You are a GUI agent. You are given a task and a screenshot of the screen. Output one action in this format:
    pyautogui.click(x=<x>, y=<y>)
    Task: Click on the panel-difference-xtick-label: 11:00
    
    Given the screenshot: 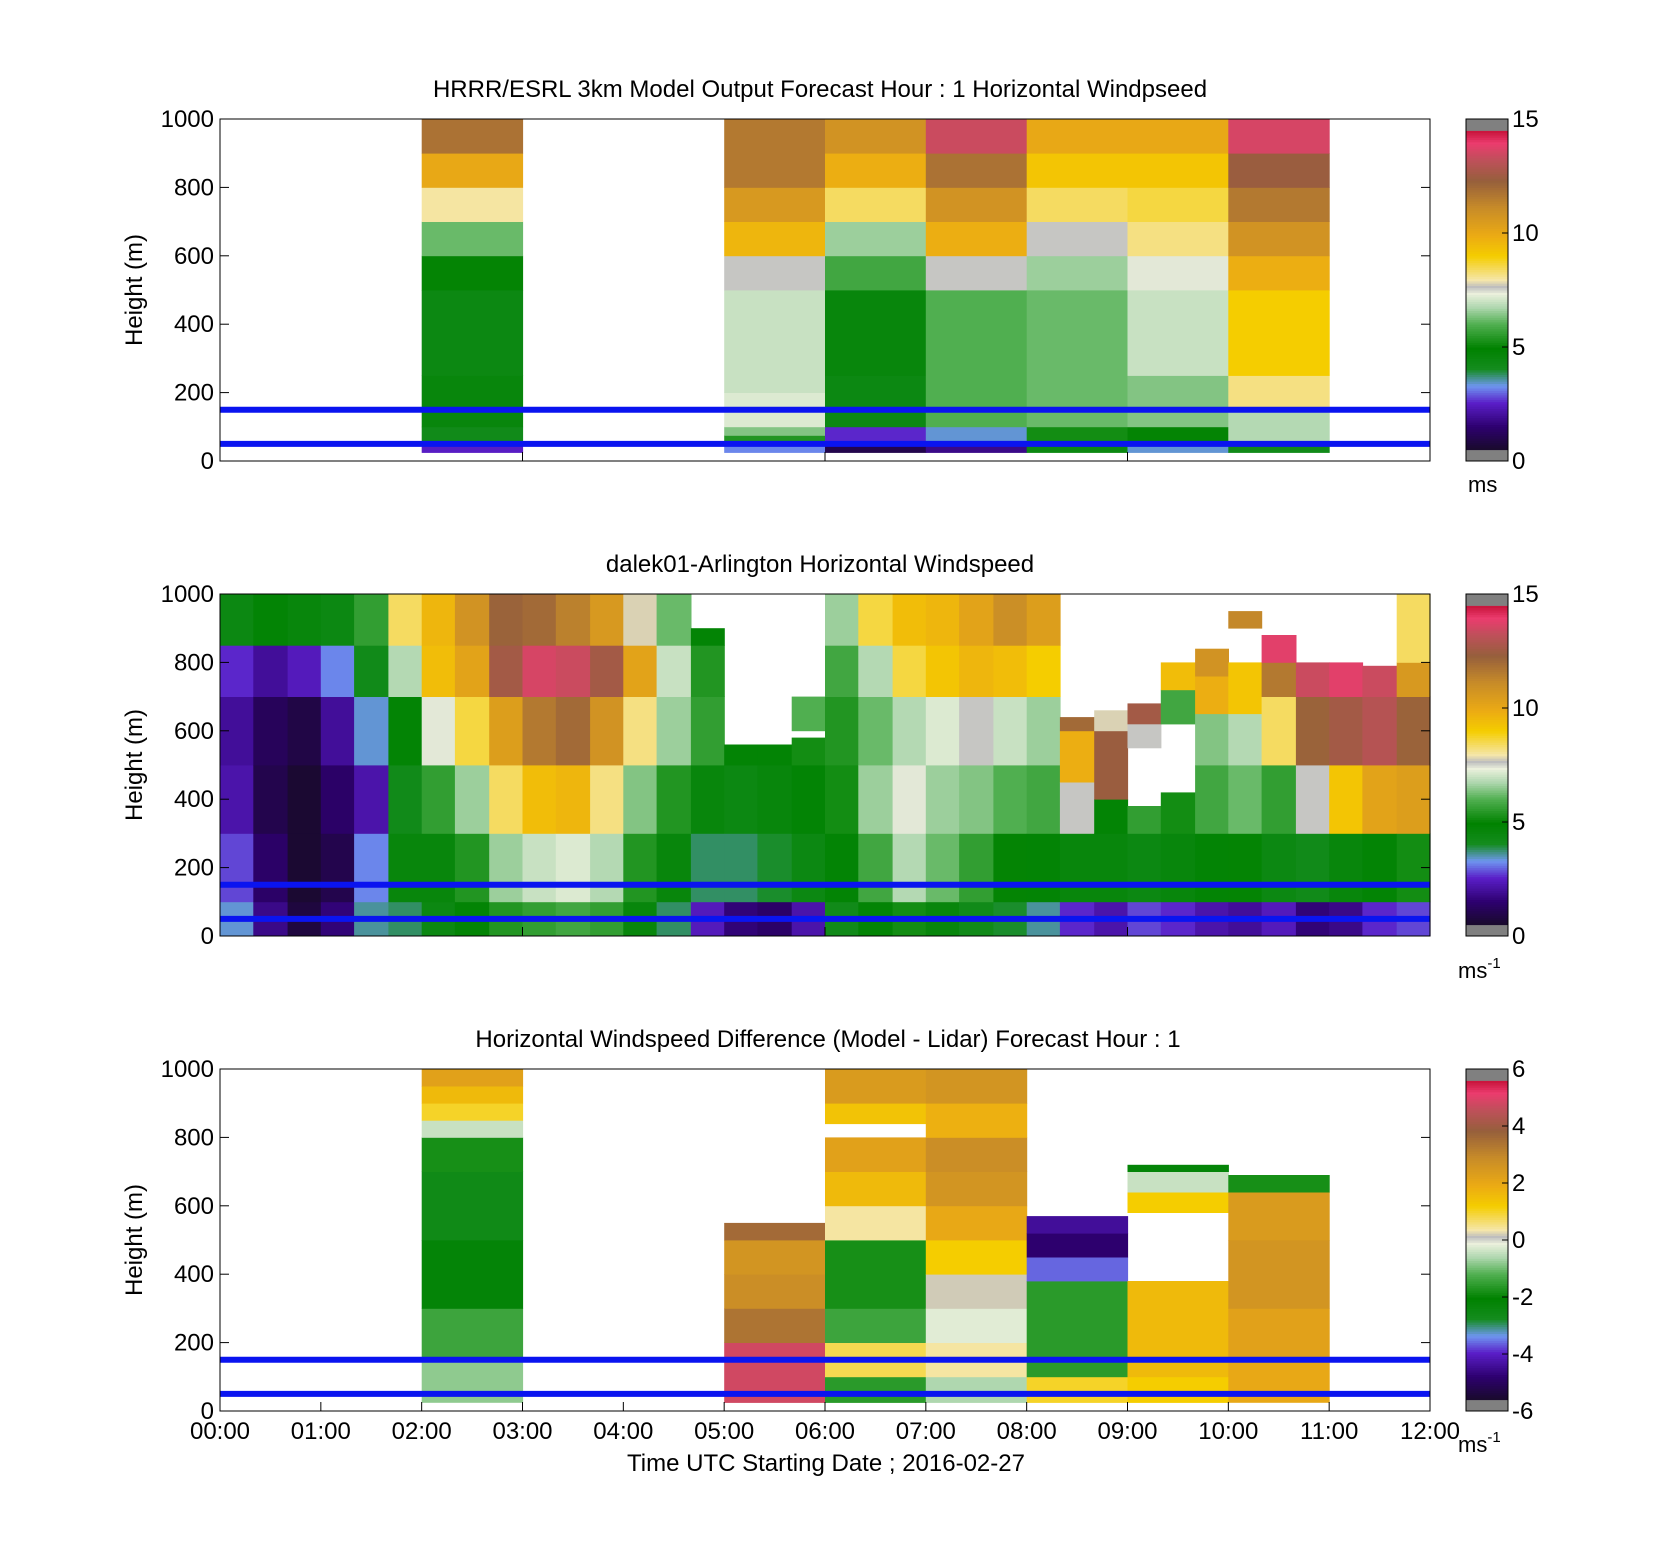 What is the action you would take?
    pyautogui.click(x=1329, y=1431)
    